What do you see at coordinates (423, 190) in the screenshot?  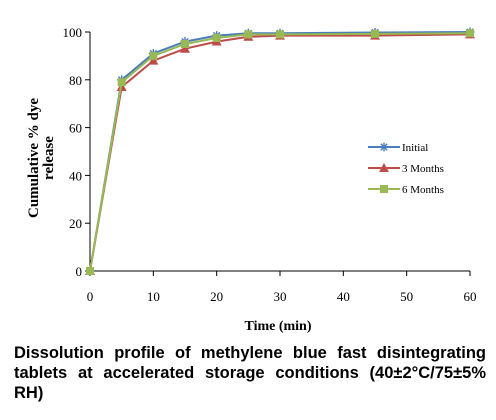 I see `legend-label: 6 Months` at bounding box center [423, 190].